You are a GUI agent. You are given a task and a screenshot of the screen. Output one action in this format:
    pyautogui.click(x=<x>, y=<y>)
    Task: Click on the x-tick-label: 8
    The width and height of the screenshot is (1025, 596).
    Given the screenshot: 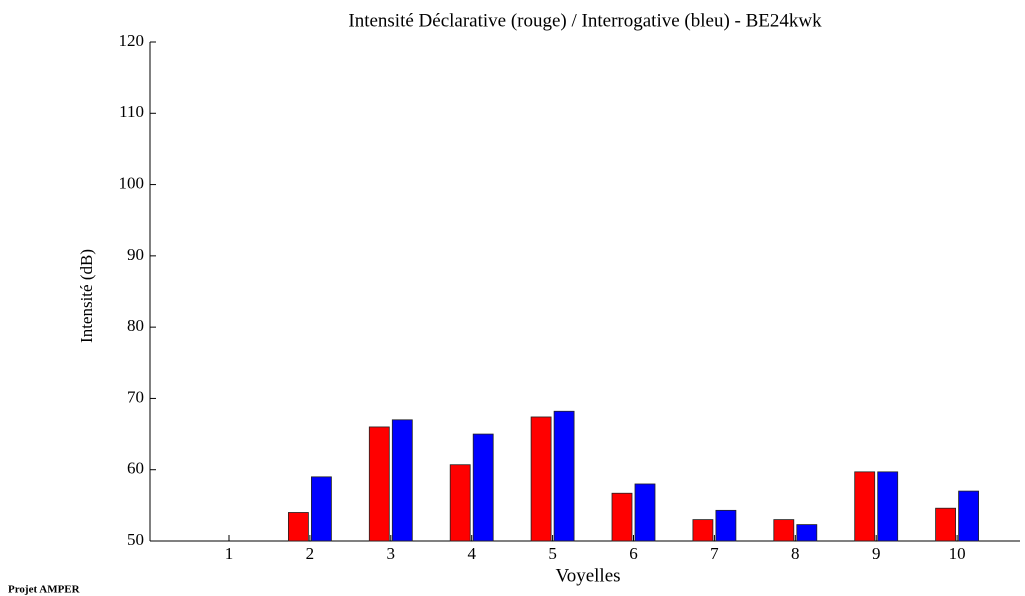 What is the action you would take?
    pyautogui.click(x=795, y=553)
    